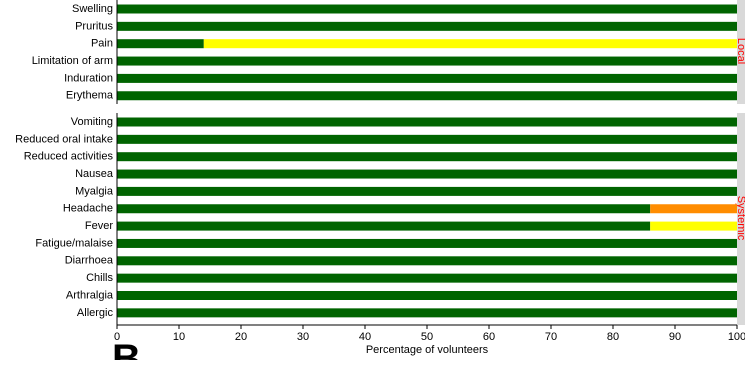 Image resolution: width=745 pixels, height=365 pixels. I want to click on figure-letter: B, so click(126, 348).